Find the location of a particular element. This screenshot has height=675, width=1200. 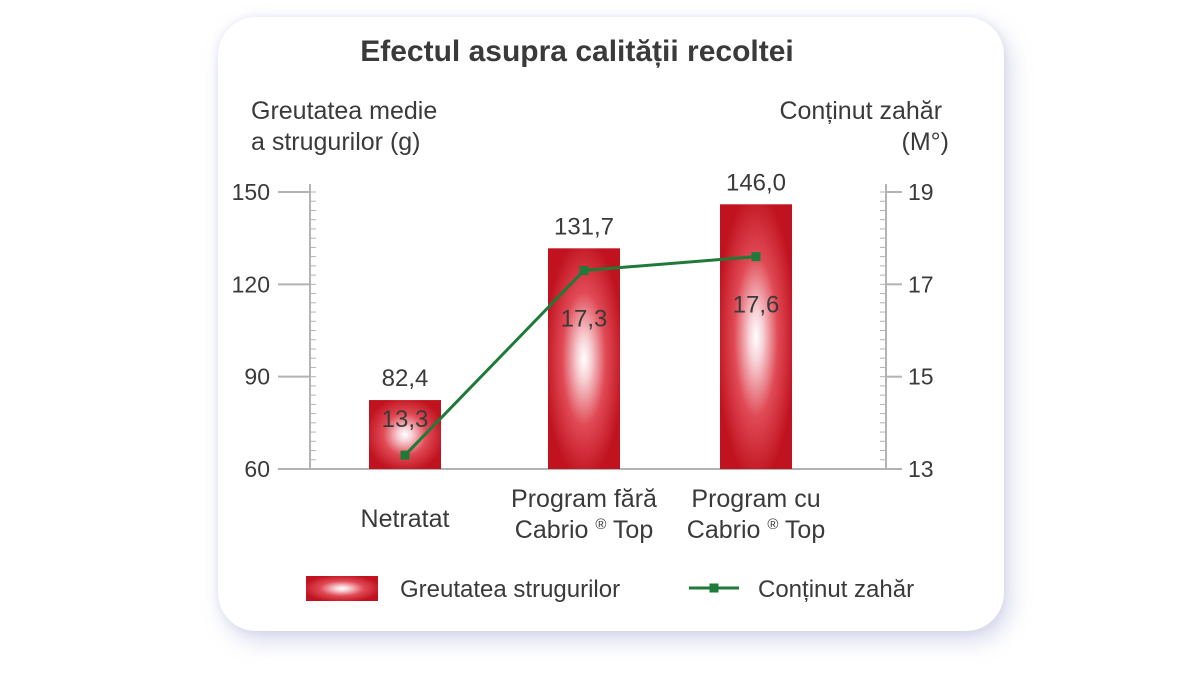

y-right-tick-label: 15 is located at coordinates (921, 377).